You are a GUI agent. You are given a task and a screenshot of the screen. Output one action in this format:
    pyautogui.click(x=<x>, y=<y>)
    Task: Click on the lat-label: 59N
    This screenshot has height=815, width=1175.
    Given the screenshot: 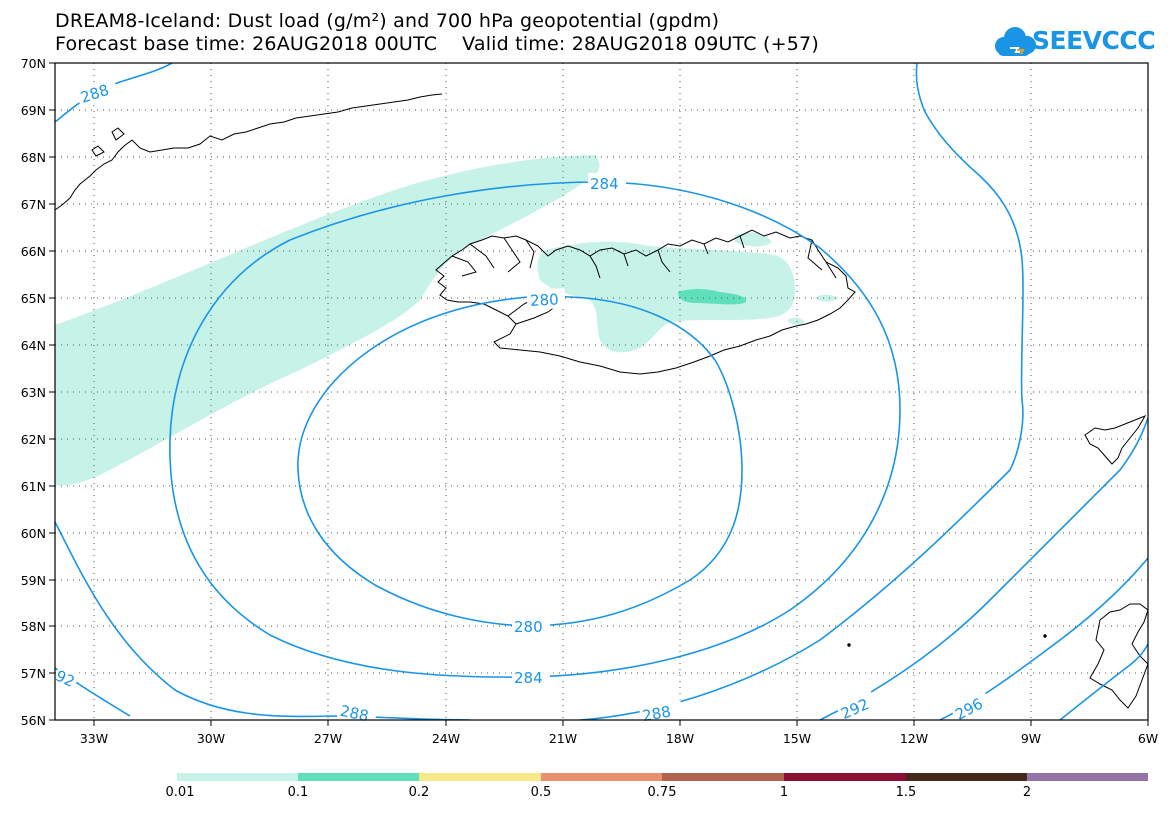 What is the action you would take?
    pyautogui.click(x=33, y=580)
    